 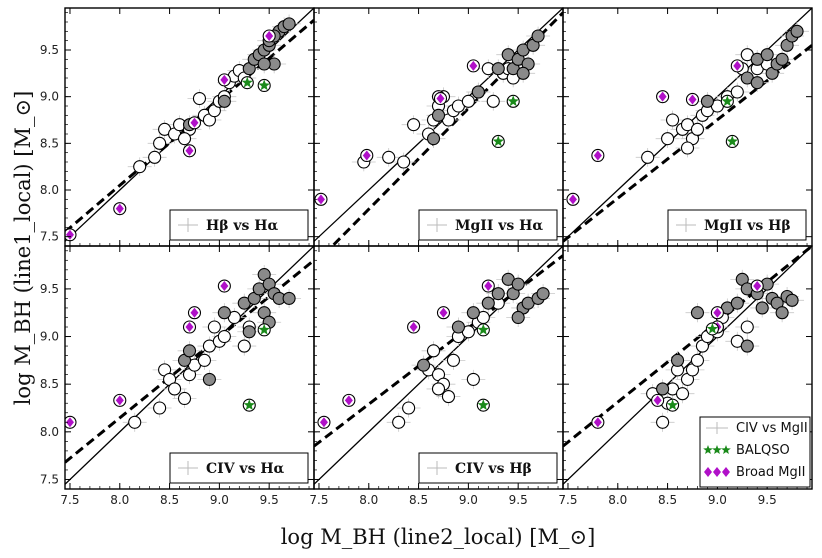 I want to click on y-tick-label: 8.5, so click(x=49, y=384).